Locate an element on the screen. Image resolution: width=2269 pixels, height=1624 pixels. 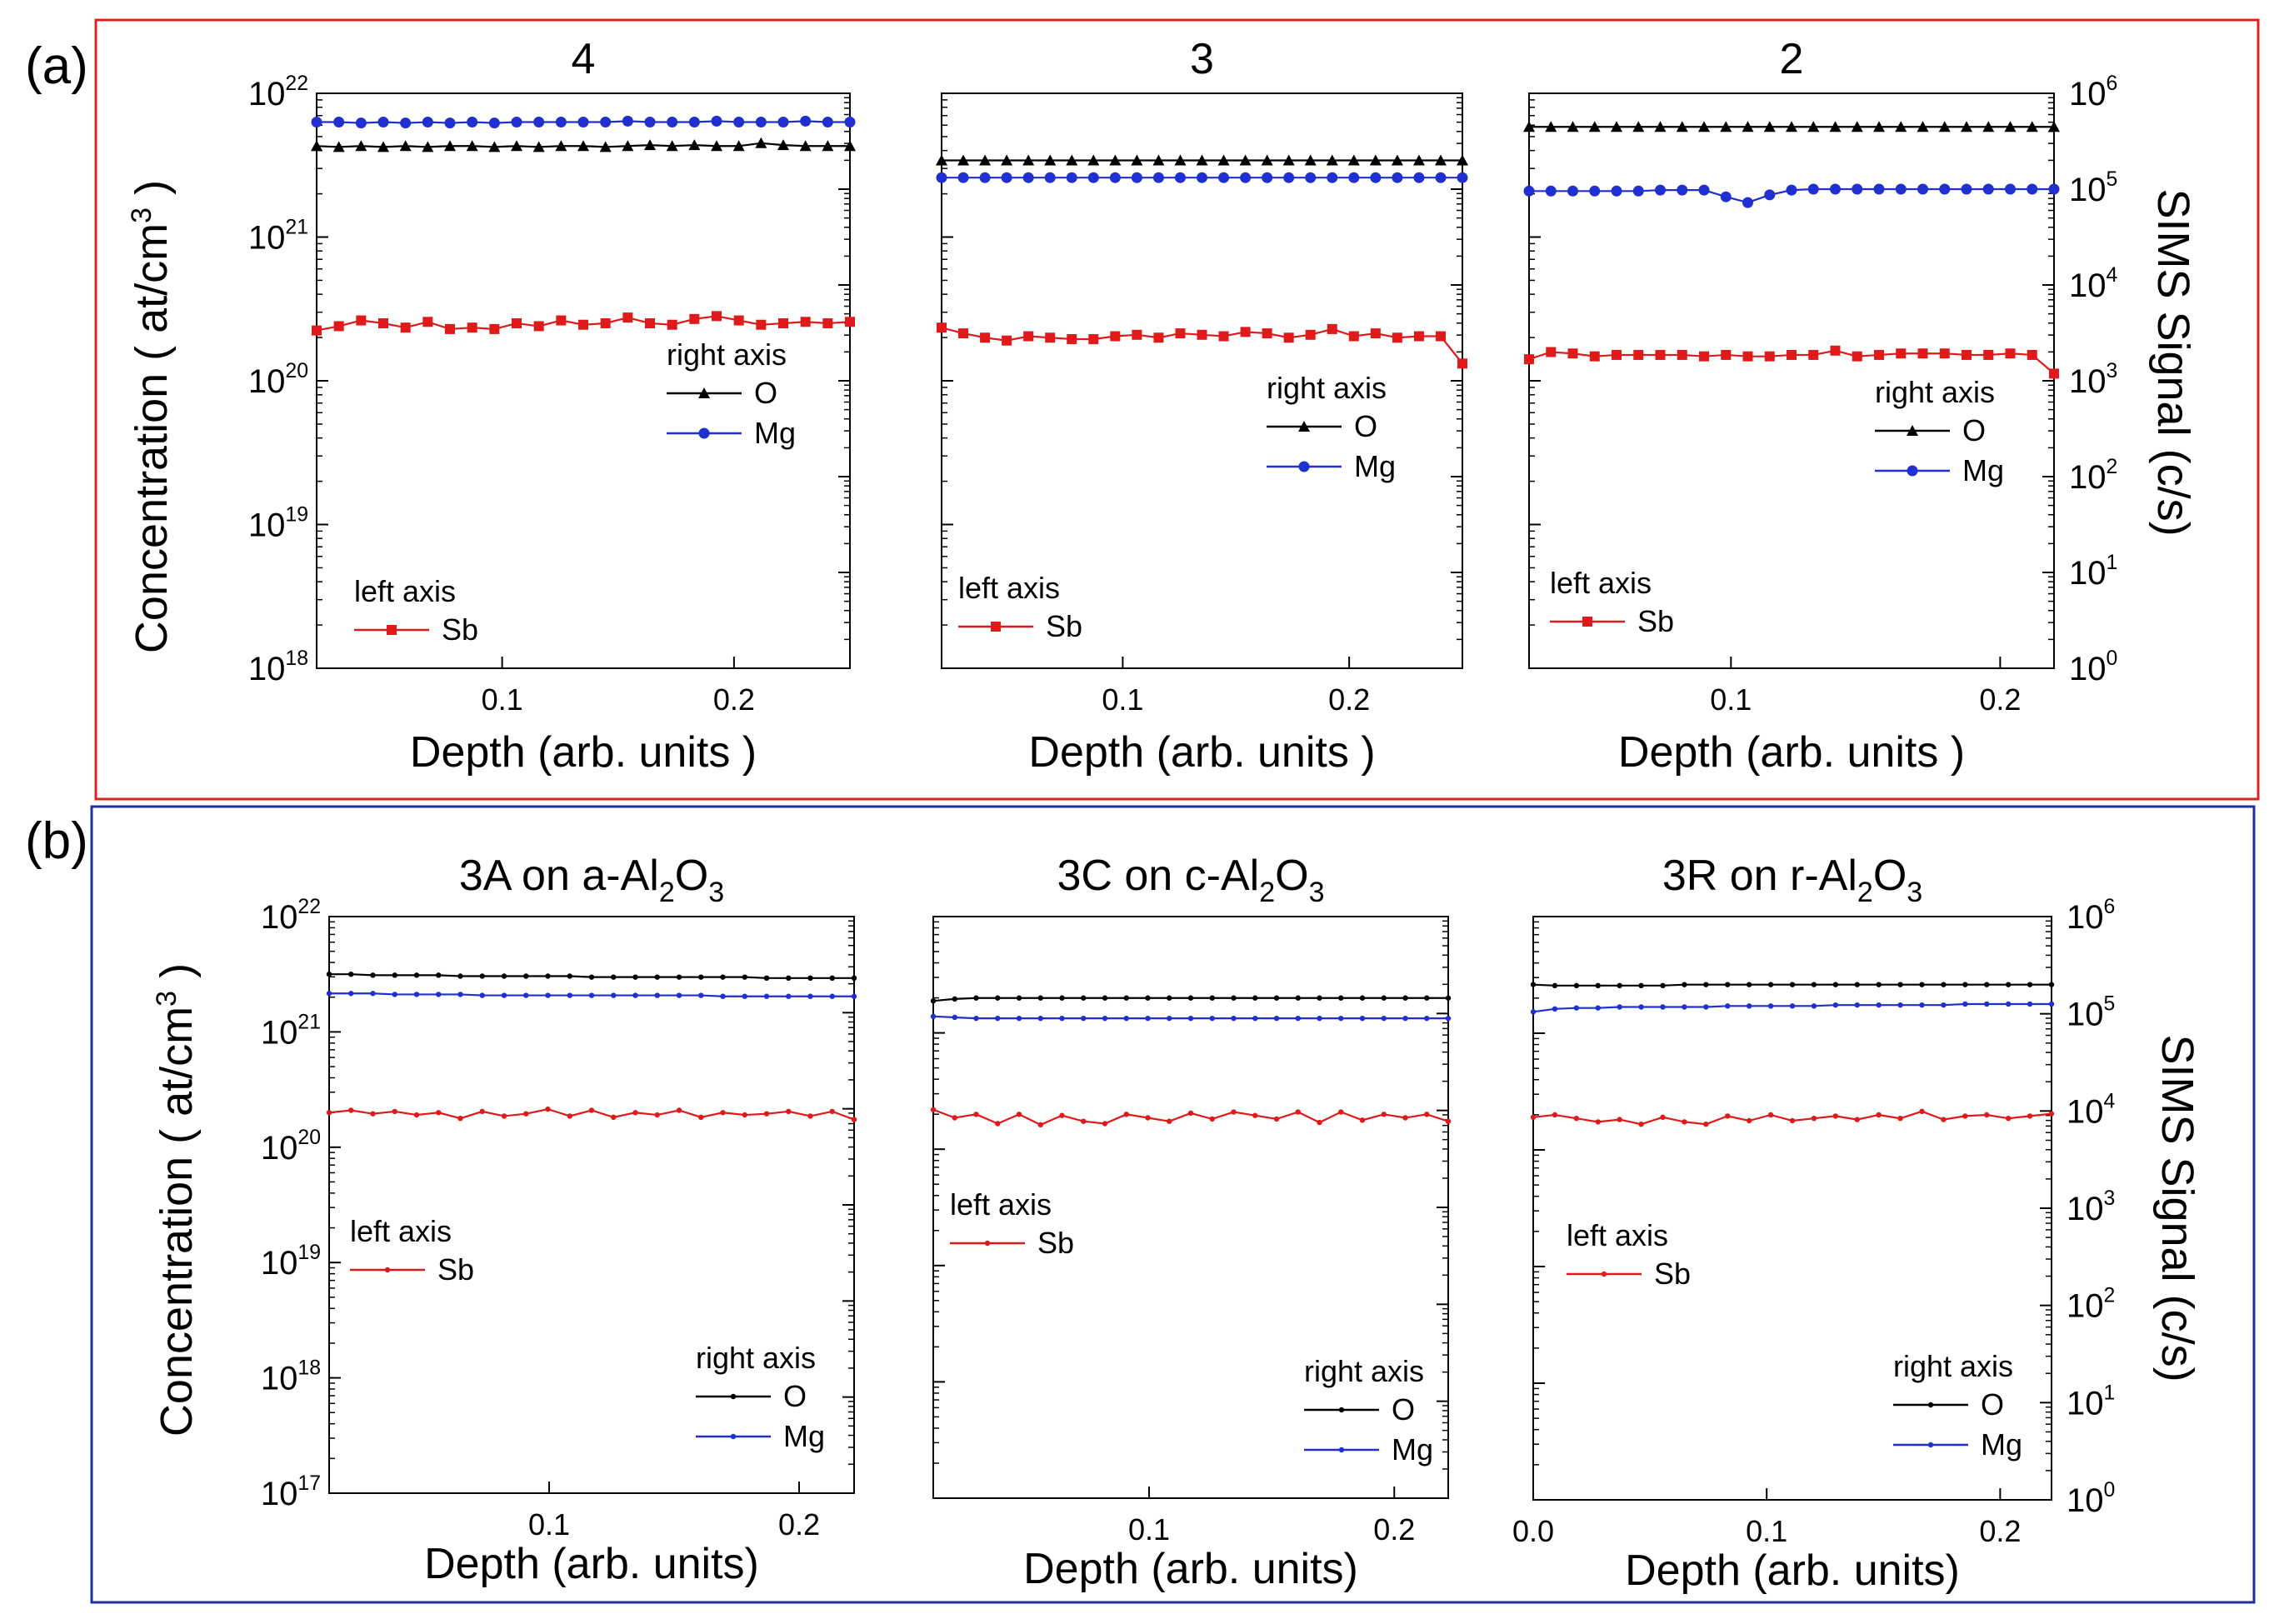
legend-title: right axis is located at coordinates (727, 354).